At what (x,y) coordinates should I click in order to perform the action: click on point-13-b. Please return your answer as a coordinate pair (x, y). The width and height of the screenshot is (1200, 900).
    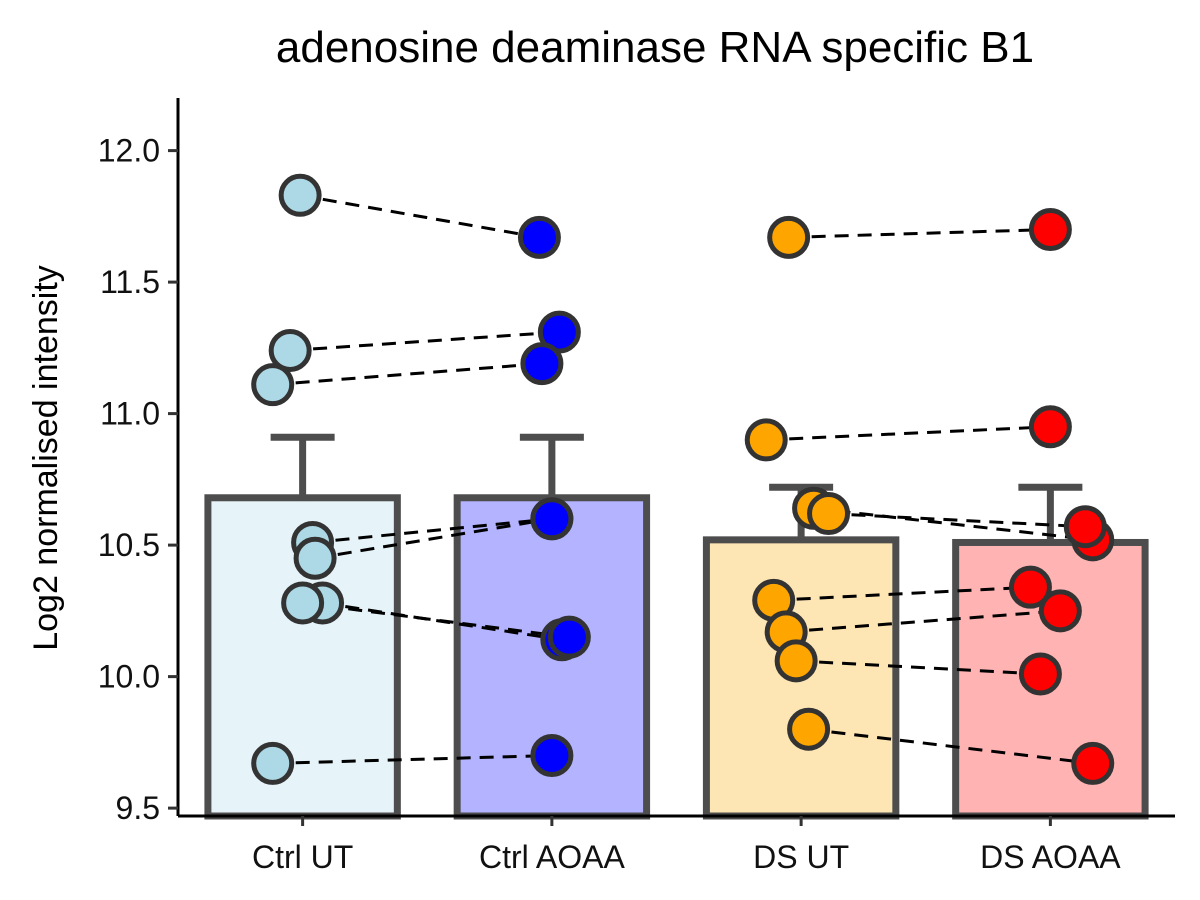
    Looking at the image, I should click on (1030, 587).